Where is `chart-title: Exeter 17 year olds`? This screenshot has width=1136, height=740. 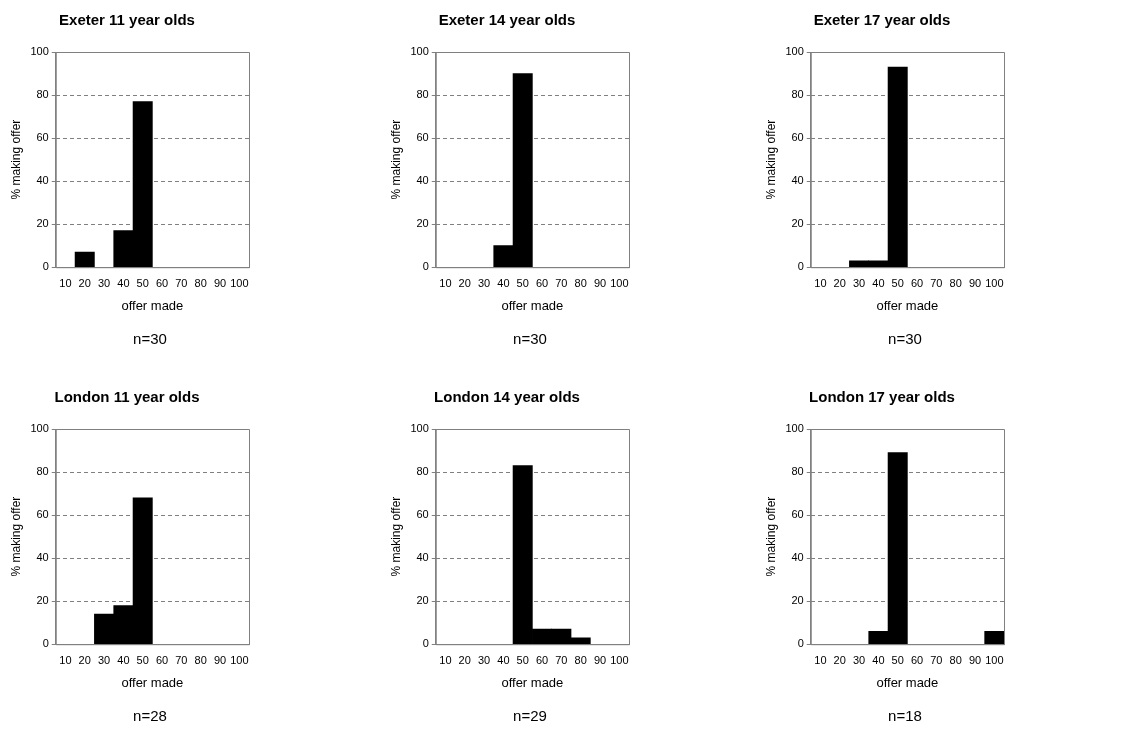
chart-title: Exeter 17 year olds is located at coordinates (882, 20).